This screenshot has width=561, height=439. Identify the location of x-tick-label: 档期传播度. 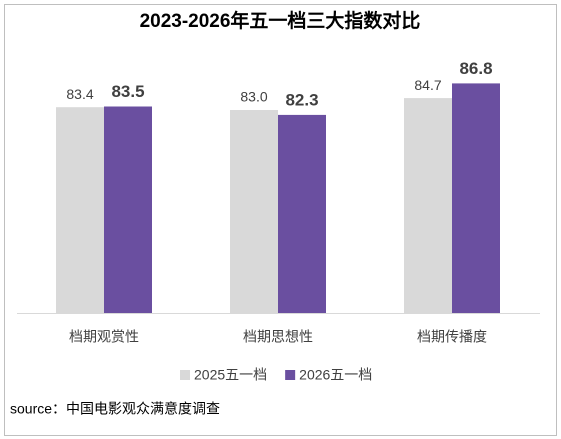
(452, 337).